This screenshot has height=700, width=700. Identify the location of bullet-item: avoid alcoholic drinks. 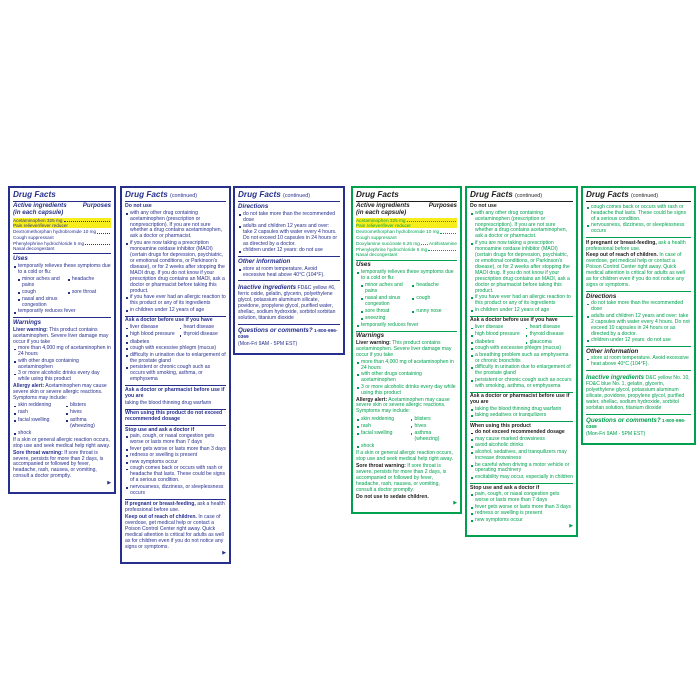
(521, 446).